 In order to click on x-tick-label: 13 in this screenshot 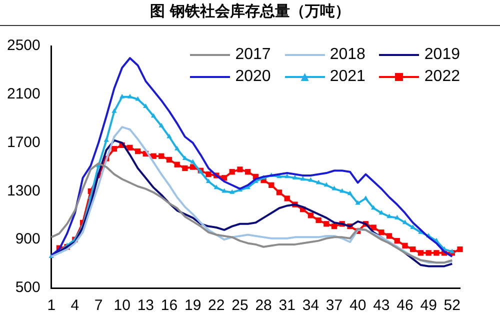, I will do `click(145, 305)`.